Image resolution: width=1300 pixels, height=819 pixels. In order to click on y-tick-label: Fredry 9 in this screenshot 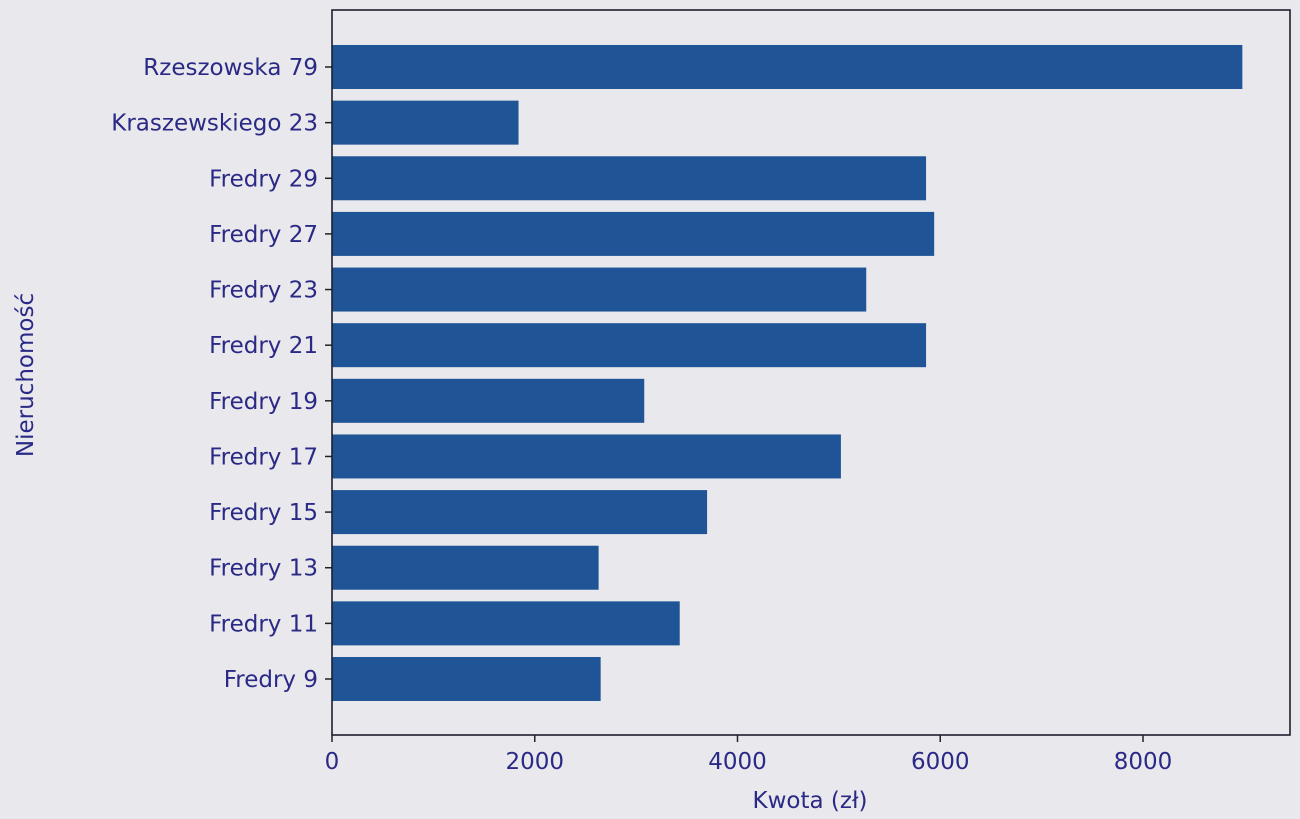, I will do `click(271, 680)`.